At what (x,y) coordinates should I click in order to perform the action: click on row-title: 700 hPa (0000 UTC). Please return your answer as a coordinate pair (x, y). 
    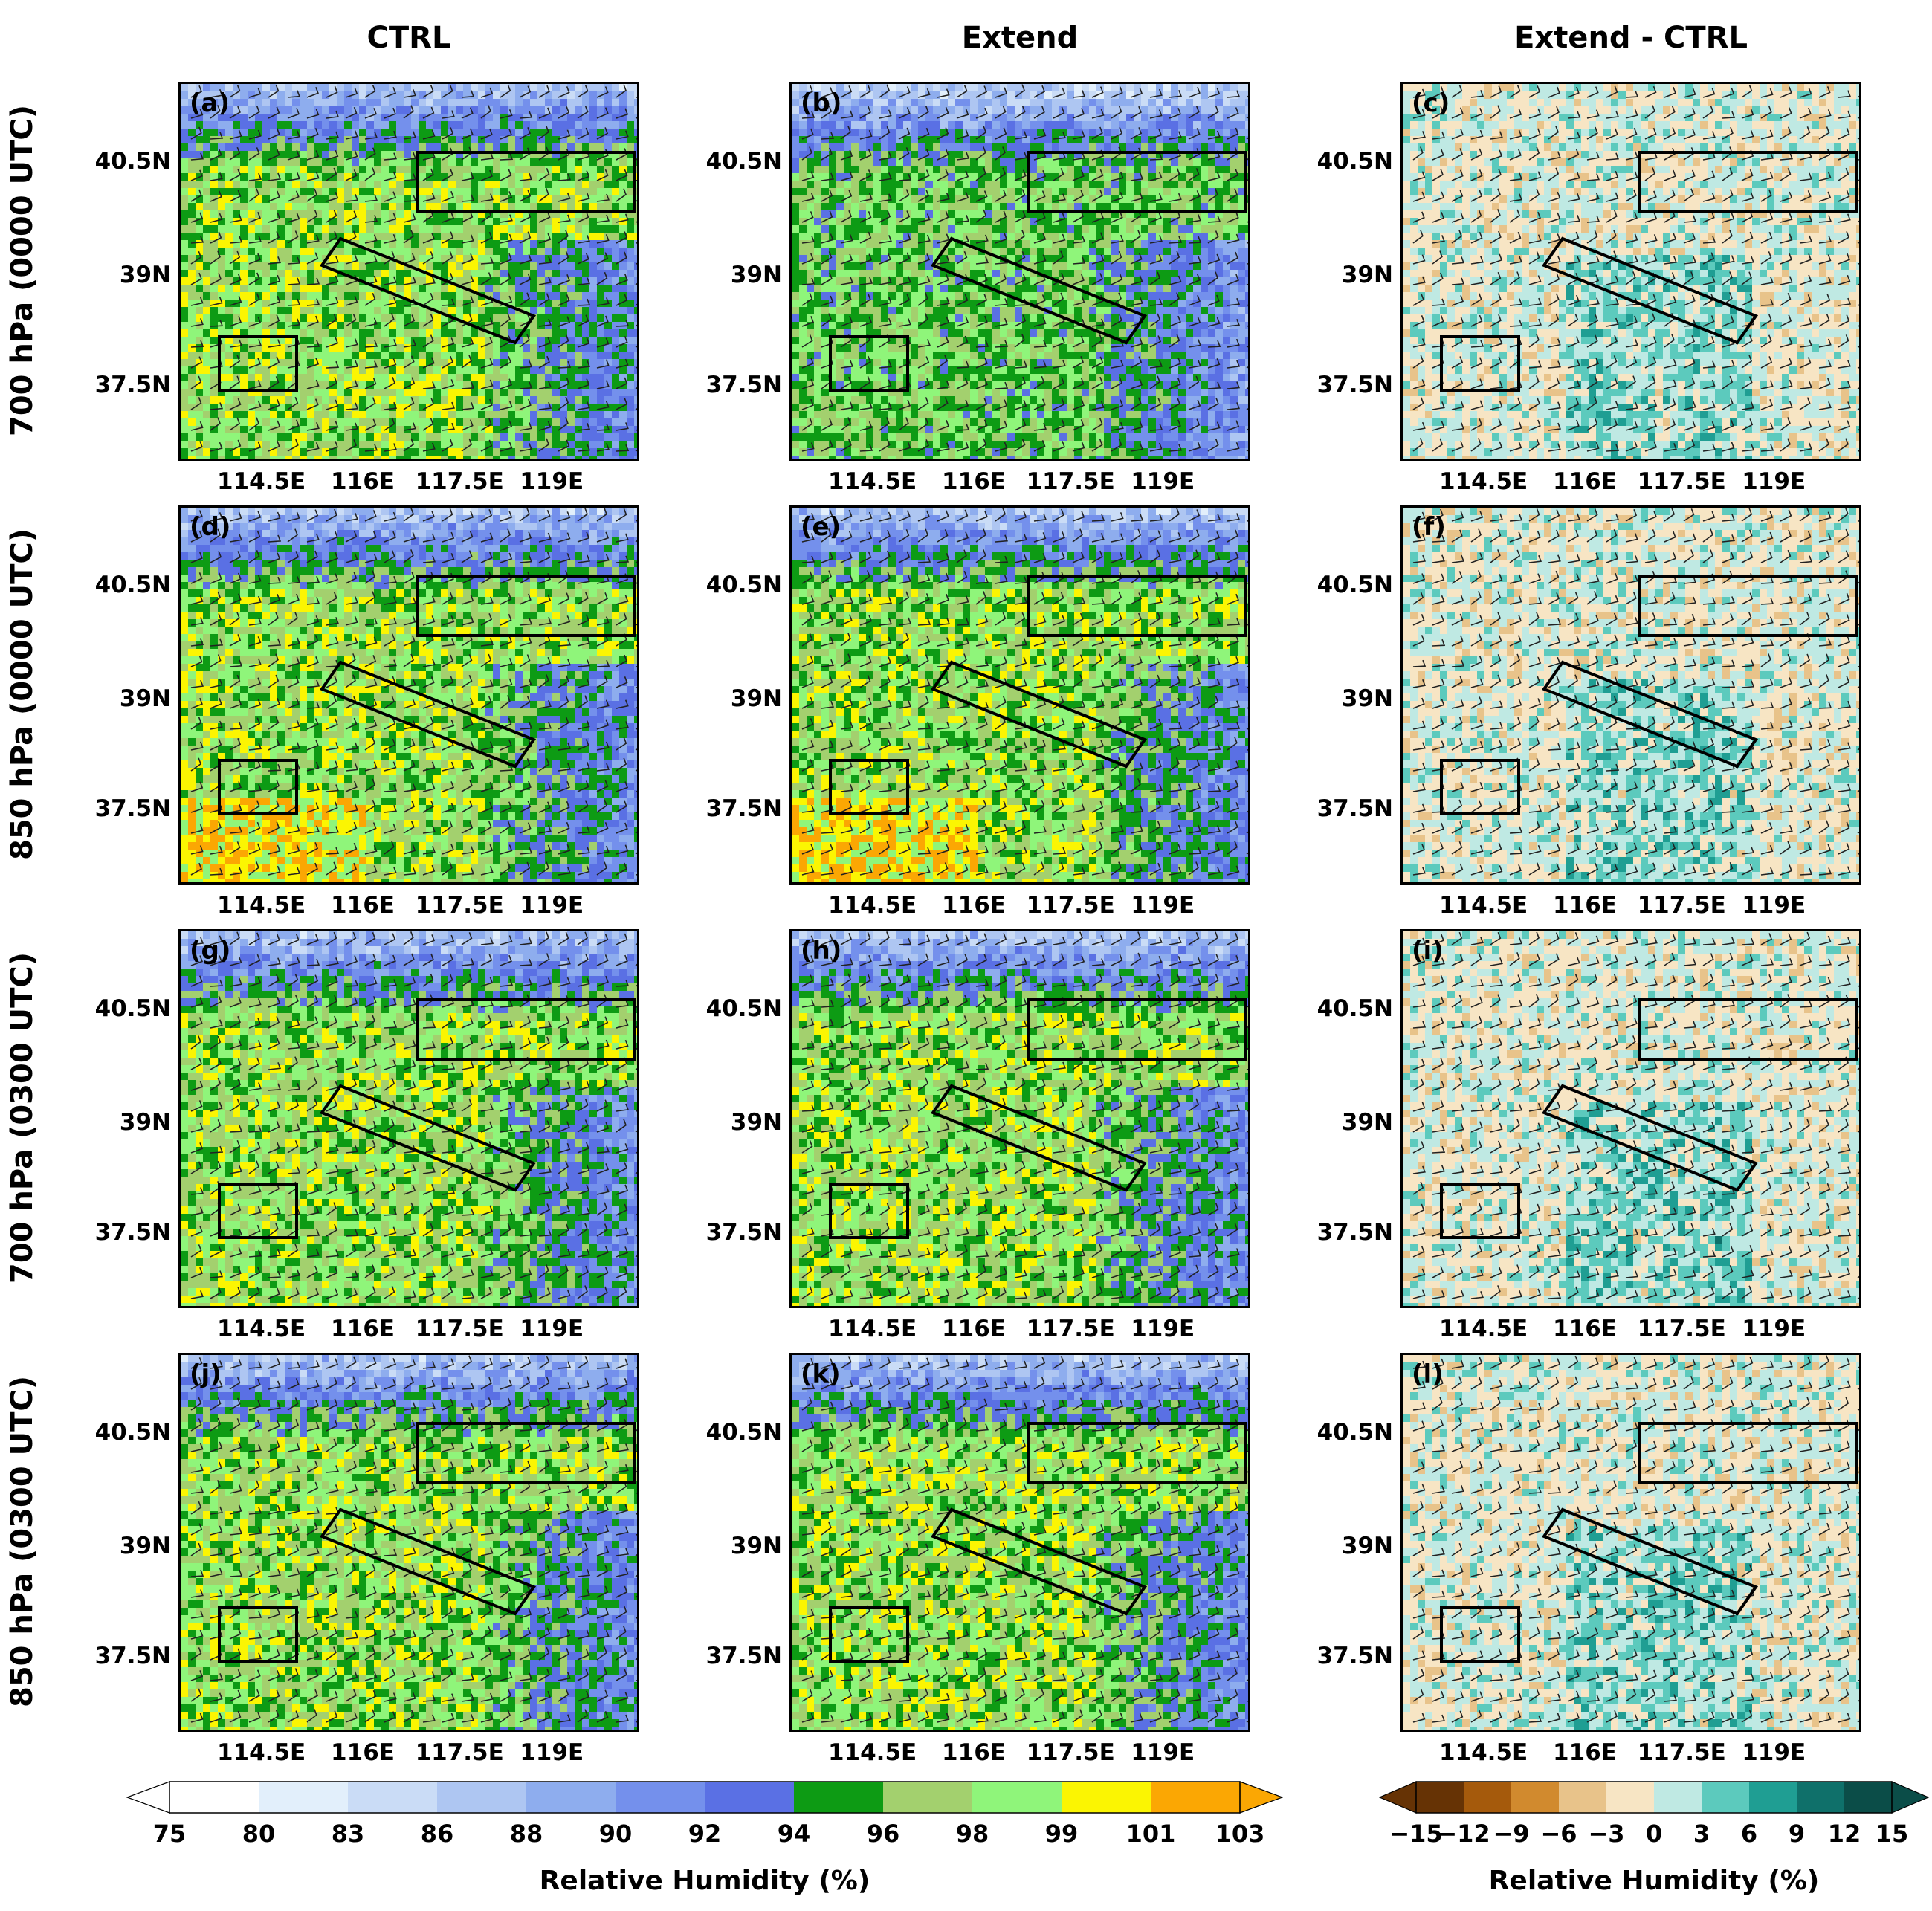
    Looking at the image, I should click on (22, 270).